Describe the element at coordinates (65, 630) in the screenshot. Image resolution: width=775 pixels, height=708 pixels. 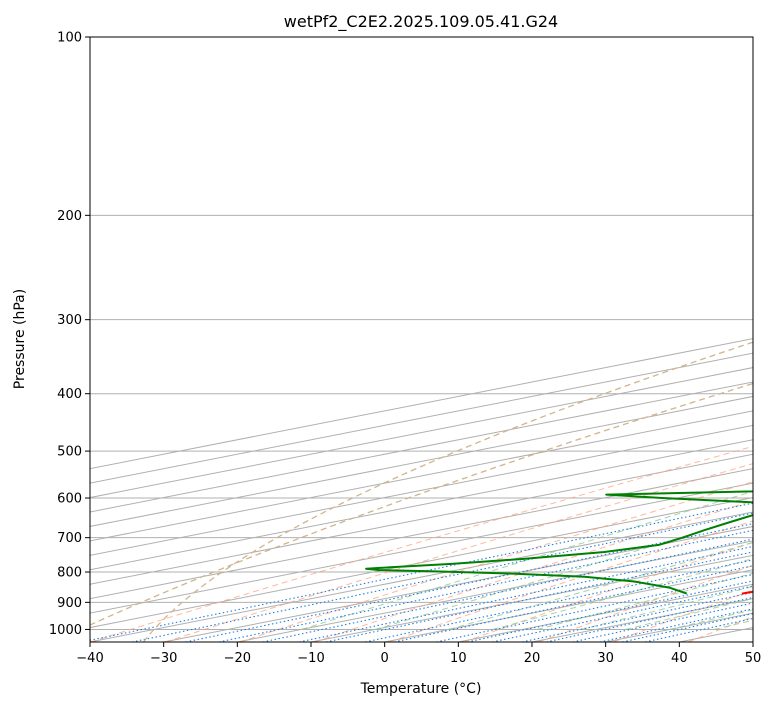
I see `y-tick-label: 1000` at that location.